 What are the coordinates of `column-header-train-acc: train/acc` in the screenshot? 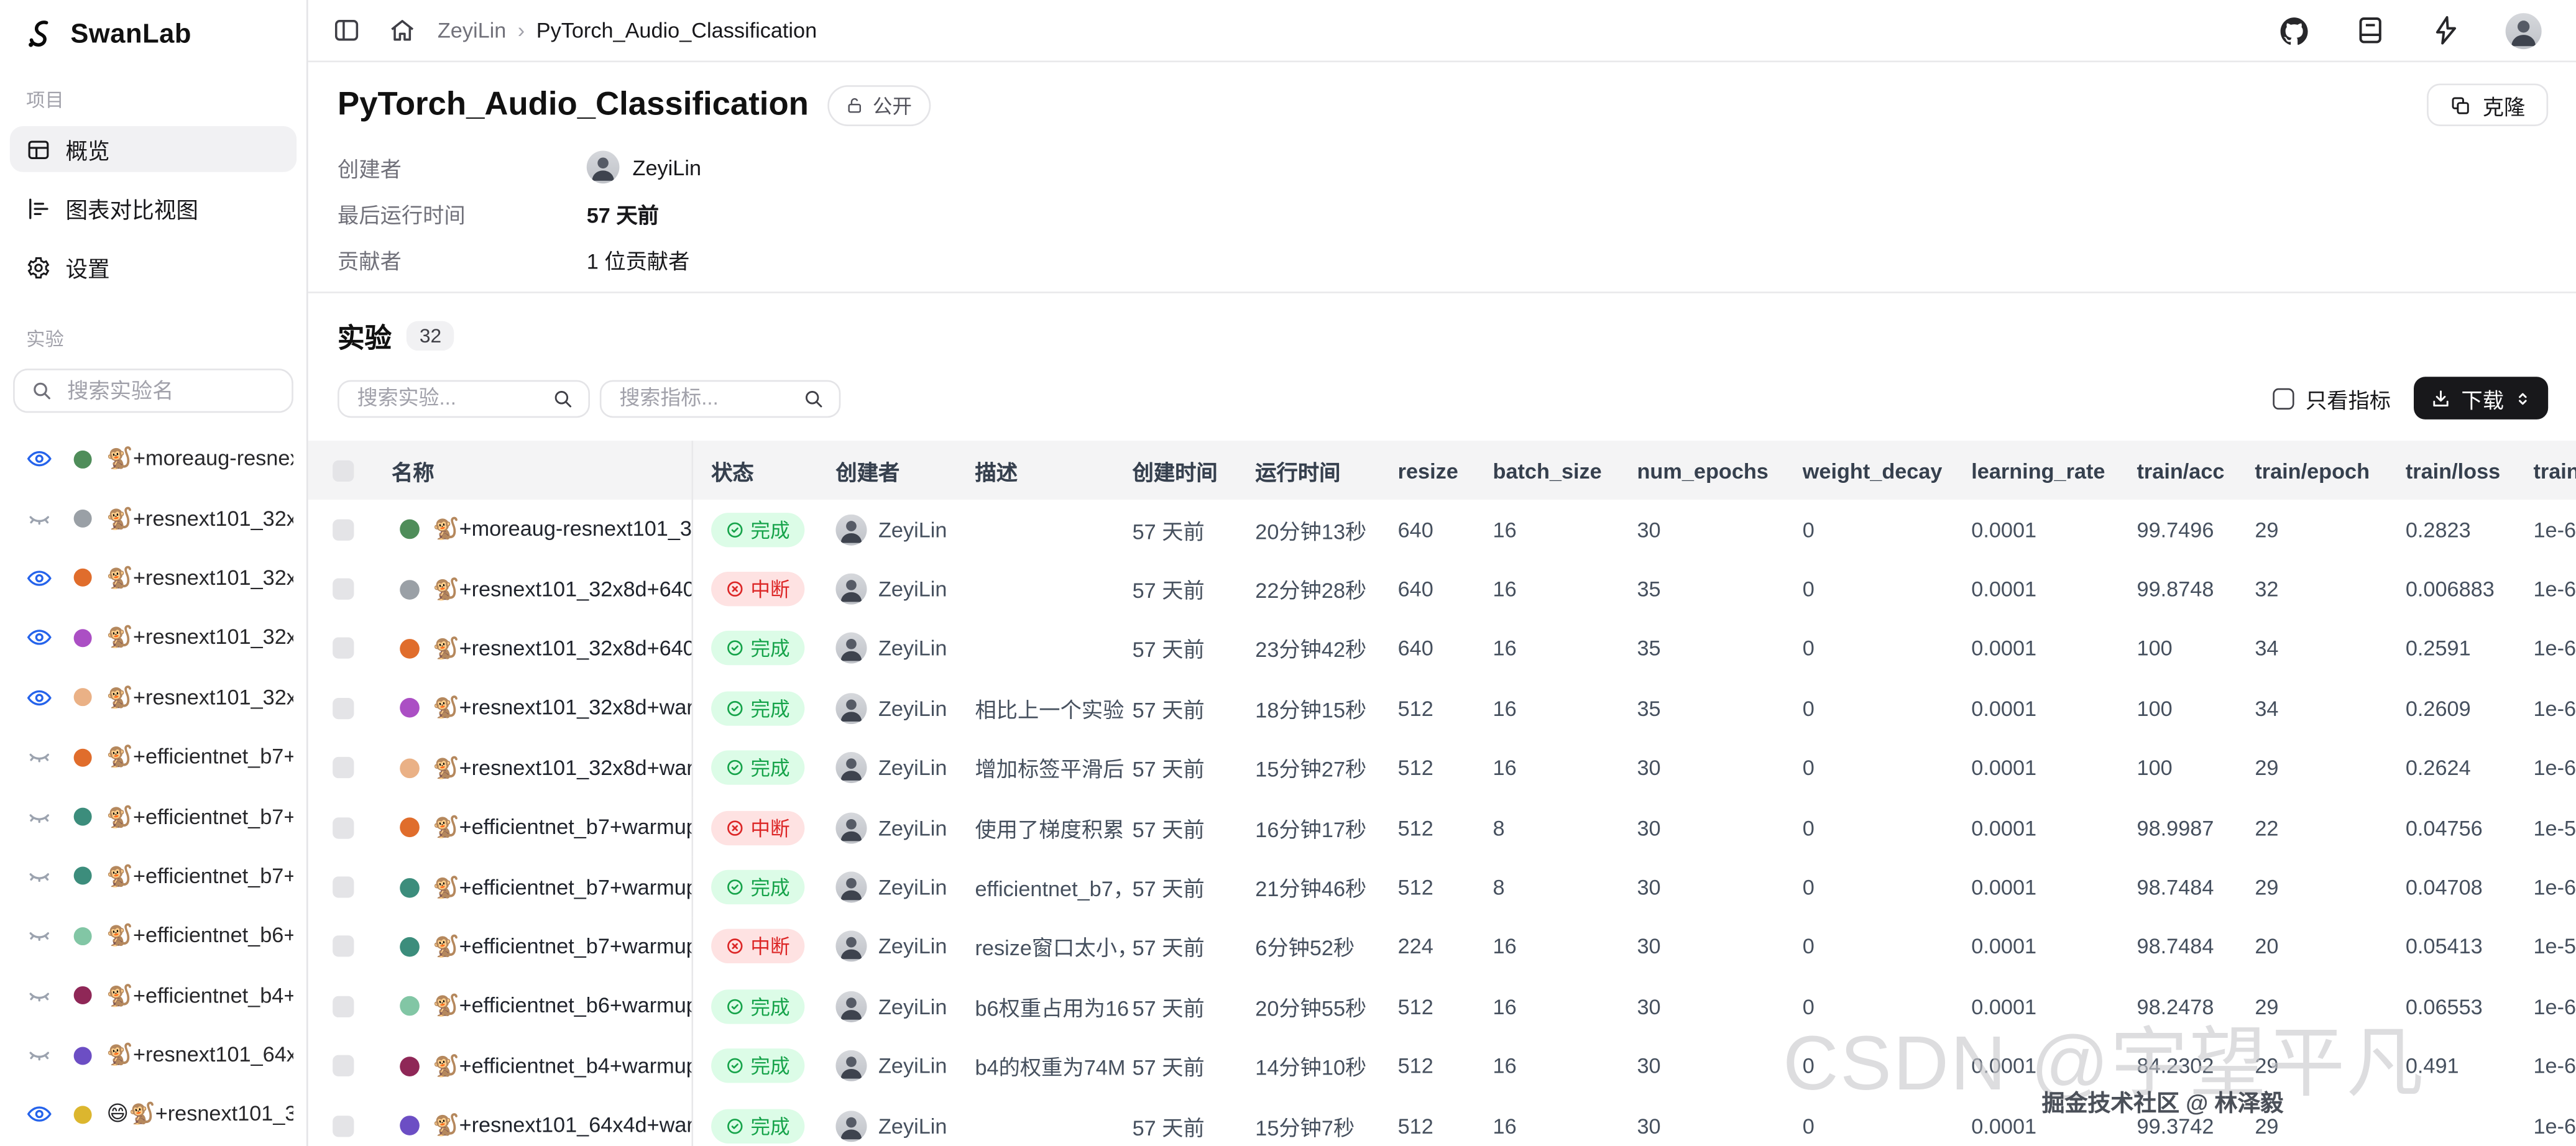 It's located at (2181, 470).